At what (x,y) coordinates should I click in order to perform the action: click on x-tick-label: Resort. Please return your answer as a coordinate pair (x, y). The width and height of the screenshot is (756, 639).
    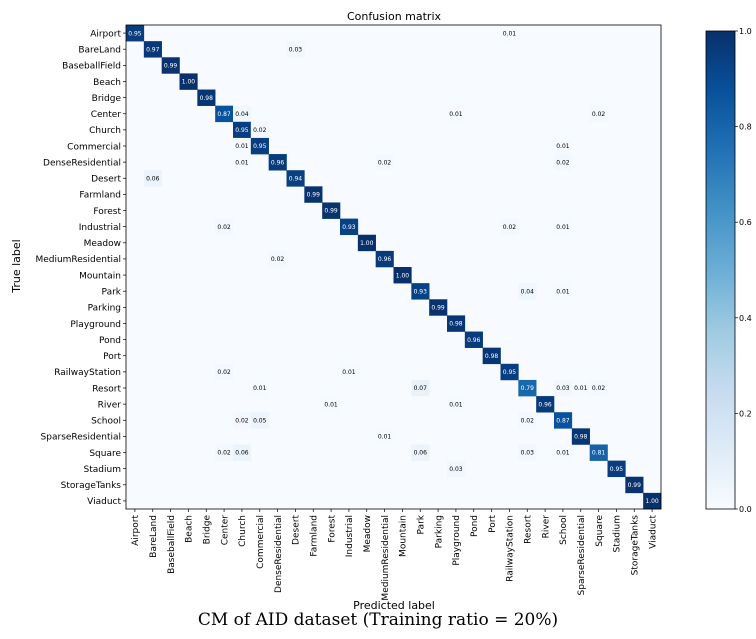
    Looking at the image, I should click on (528, 529).